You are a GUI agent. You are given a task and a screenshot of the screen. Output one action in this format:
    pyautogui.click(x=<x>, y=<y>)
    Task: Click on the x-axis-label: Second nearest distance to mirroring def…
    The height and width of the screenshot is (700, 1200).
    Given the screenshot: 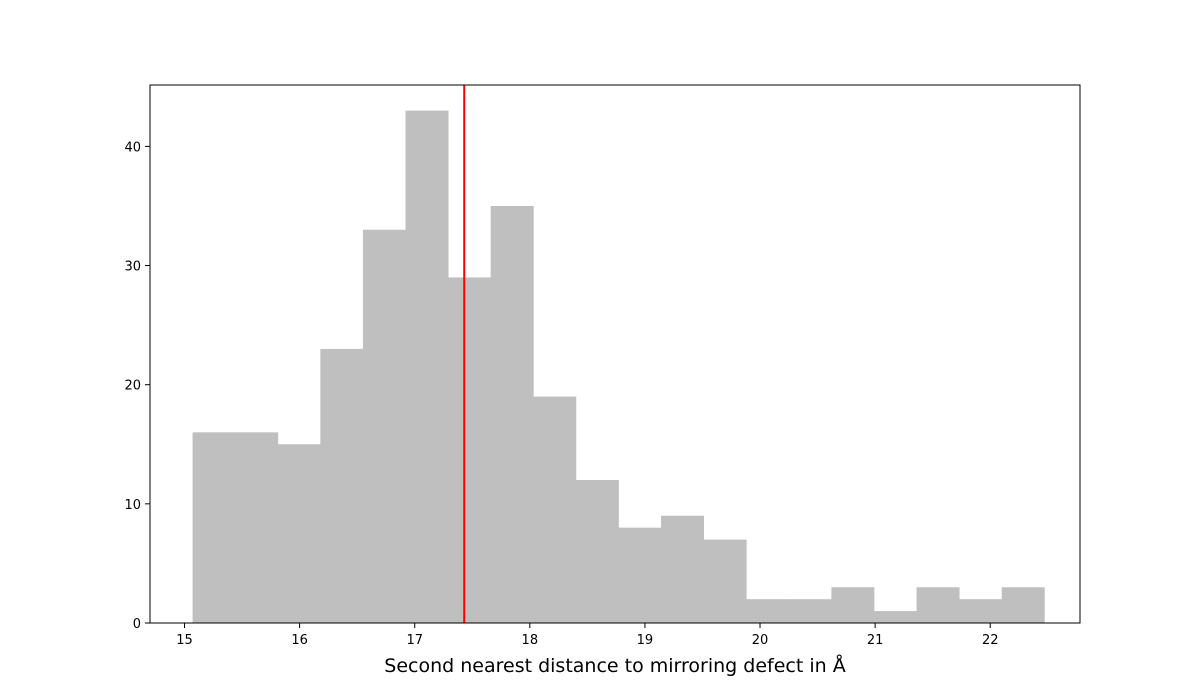 What is the action you would take?
    pyautogui.click(x=614, y=665)
    